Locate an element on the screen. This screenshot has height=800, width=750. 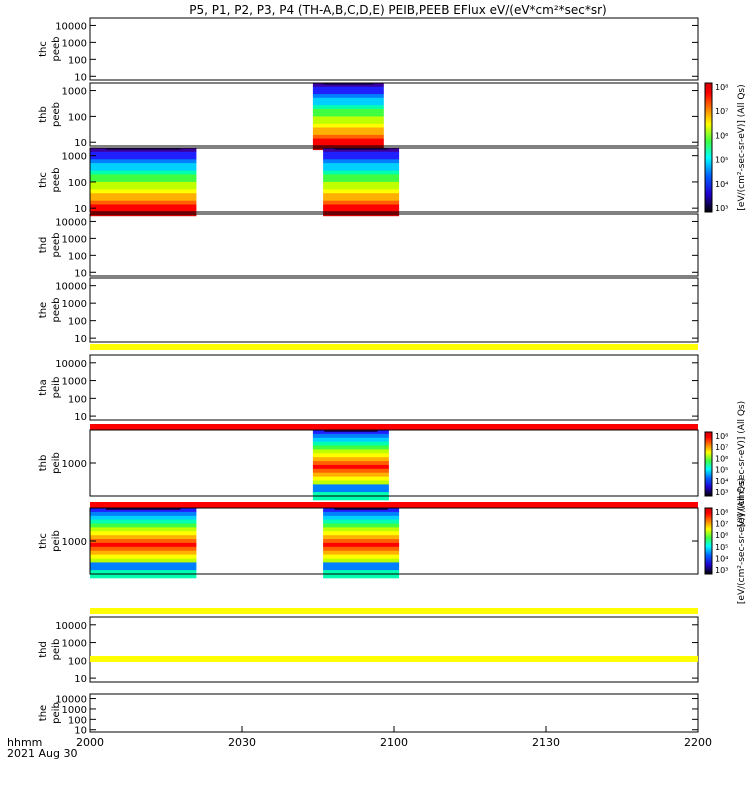
colorbar-tick-label: 10⁵ is located at coordinates (721, 160).